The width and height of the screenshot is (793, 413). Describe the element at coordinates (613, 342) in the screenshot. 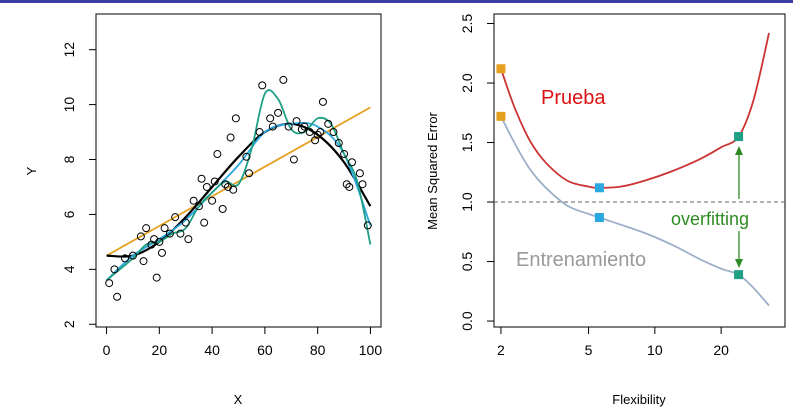

I see `right-x-axis: 2 5 10 20` at that location.